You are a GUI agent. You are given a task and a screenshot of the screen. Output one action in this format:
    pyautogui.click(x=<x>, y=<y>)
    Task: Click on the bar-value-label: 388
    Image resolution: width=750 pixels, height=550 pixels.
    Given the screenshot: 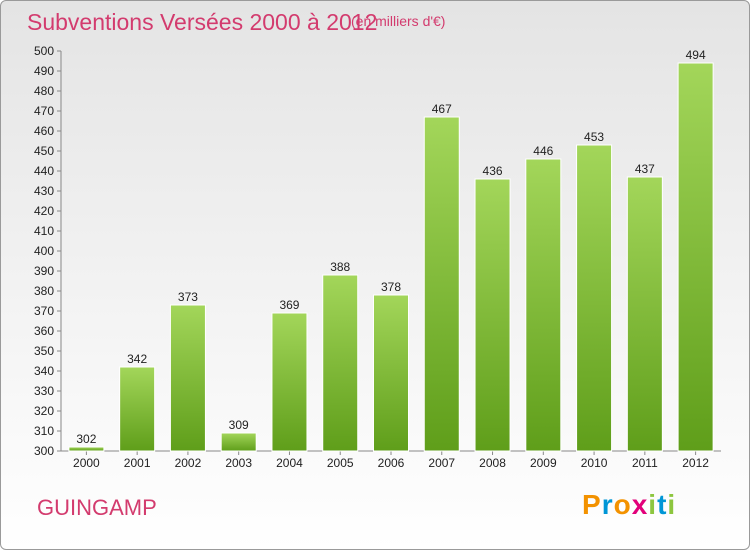 What is the action you would take?
    pyautogui.click(x=340, y=267)
    